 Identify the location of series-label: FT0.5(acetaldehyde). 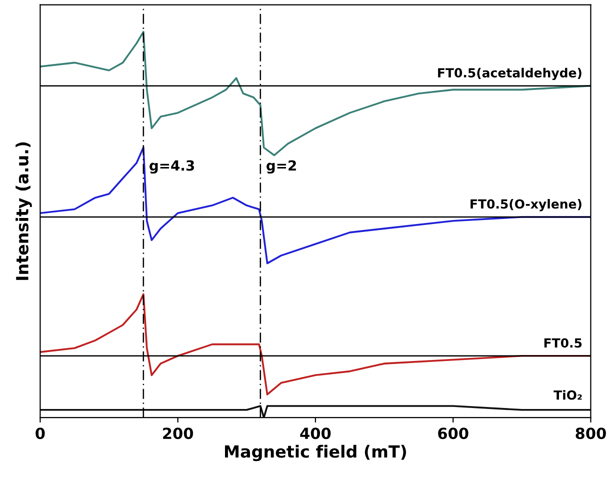
(510, 74).